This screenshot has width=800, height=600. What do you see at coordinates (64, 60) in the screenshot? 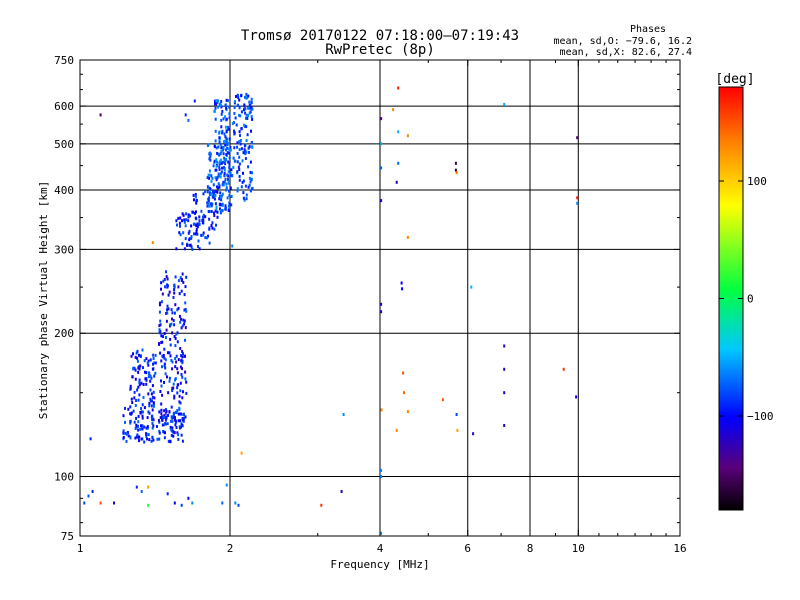
I see `y-tick-label: 750` at bounding box center [64, 60].